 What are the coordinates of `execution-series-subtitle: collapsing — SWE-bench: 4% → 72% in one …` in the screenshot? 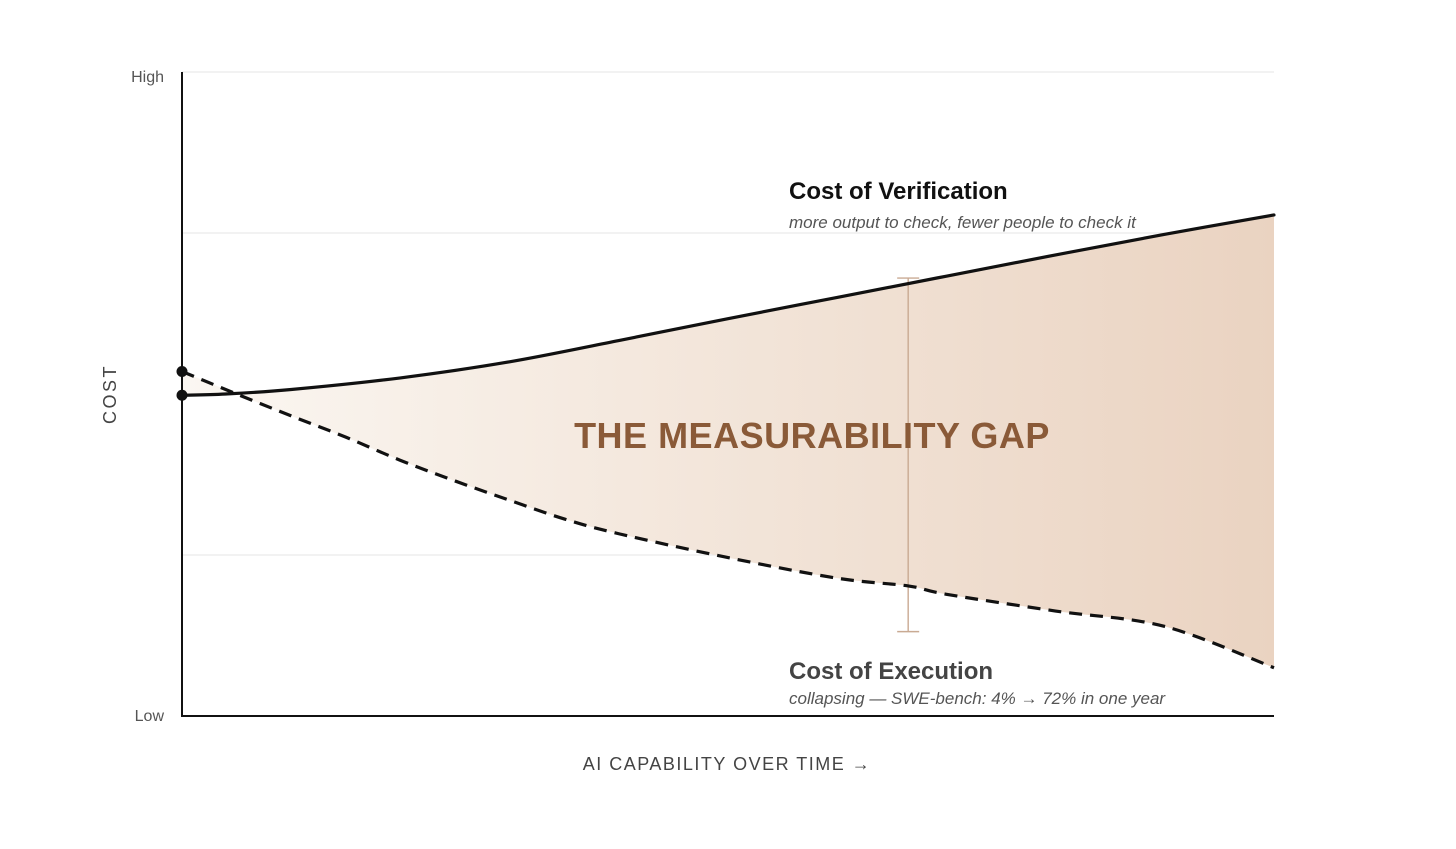 It's located at (977, 698).